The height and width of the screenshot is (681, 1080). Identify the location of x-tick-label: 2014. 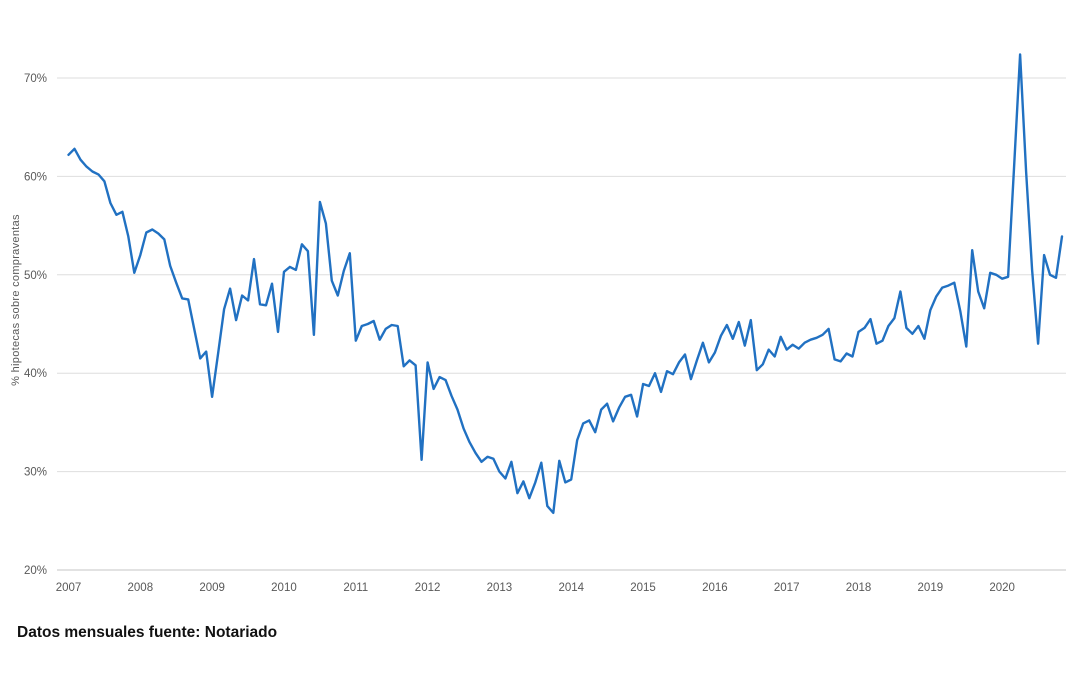
(571, 588).